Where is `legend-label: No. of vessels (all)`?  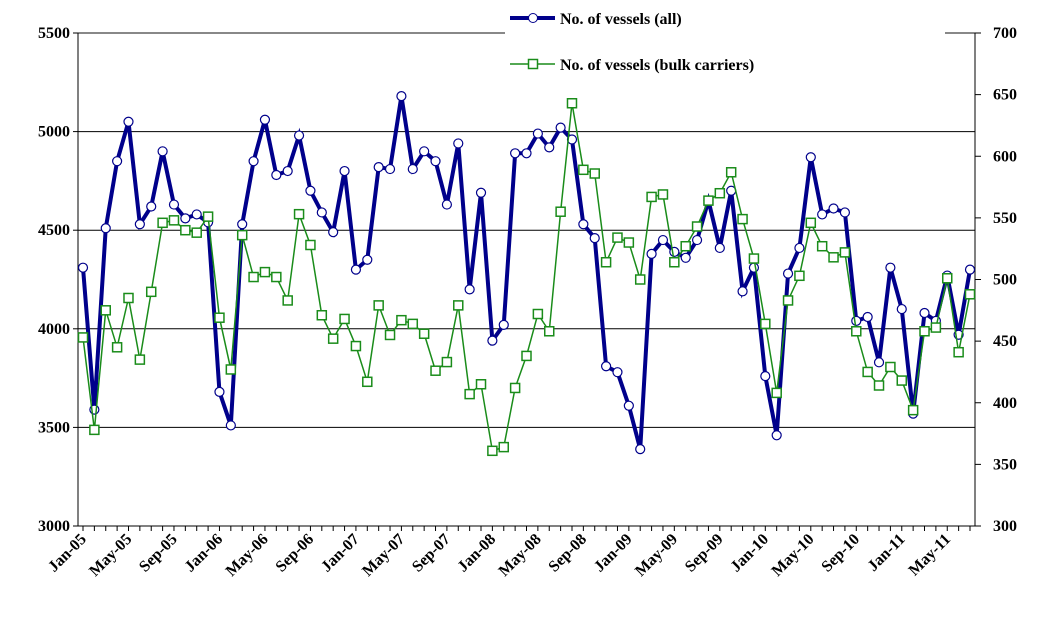 legend-label: No. of vessels (all) is located at coordinates (621, 19).